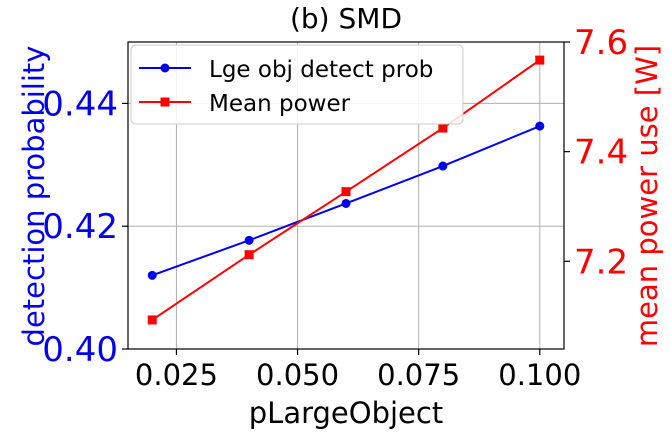  Describe the element at coordinates (321, 70) in the screenshot. I see `legend-label-detect: Lge obj detect prob` at that location.